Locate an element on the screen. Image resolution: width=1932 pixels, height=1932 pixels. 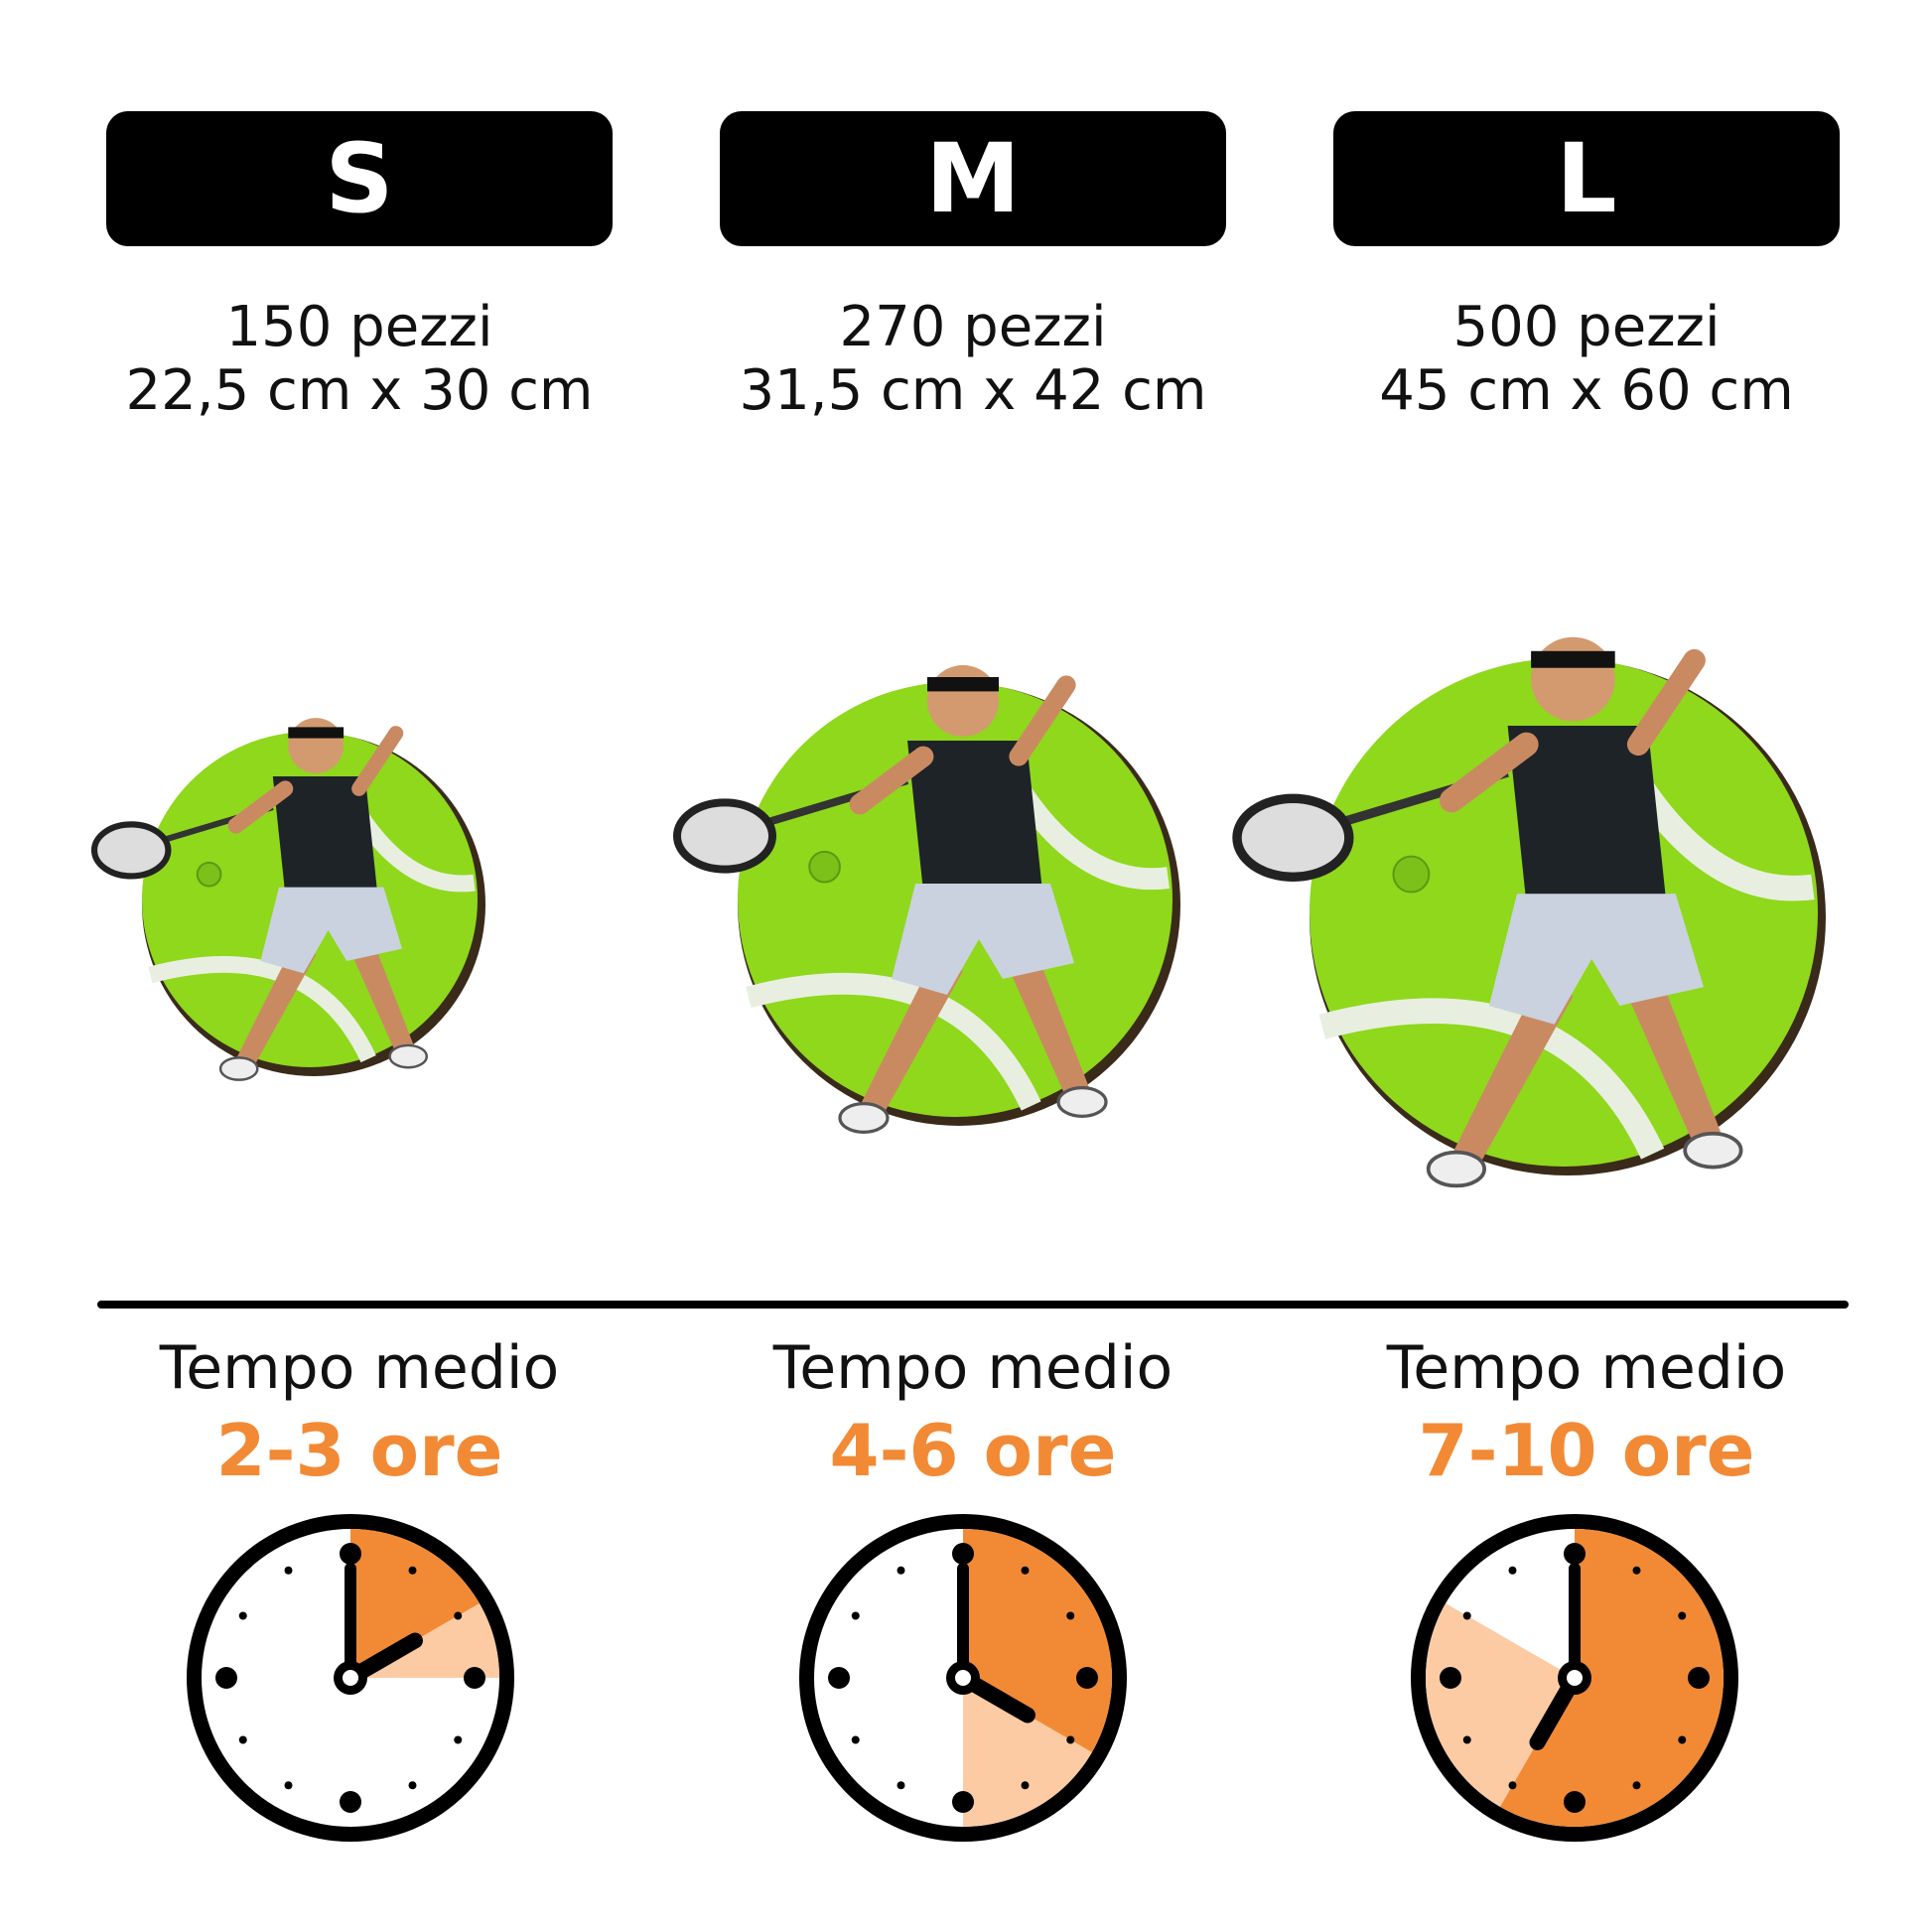
puzzle-s is located at coordinates (287, 899).